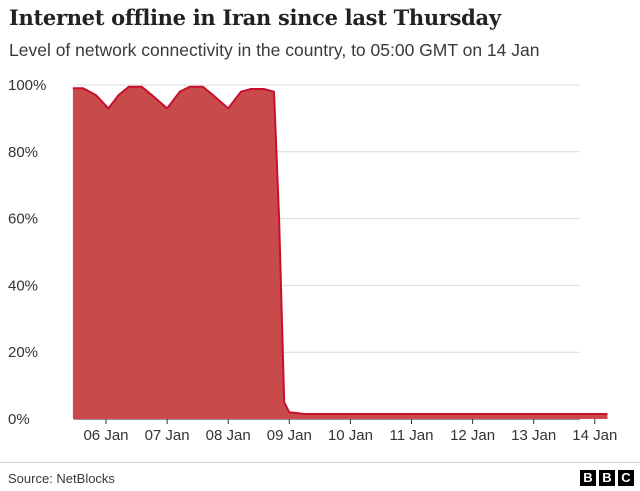 The width and height of the screenshot is (640, 491). What do you see at coordinates (350, 435) in the screenshot?
I see `x-tick-label: 10 Jan` at bounding box center [350, 435].